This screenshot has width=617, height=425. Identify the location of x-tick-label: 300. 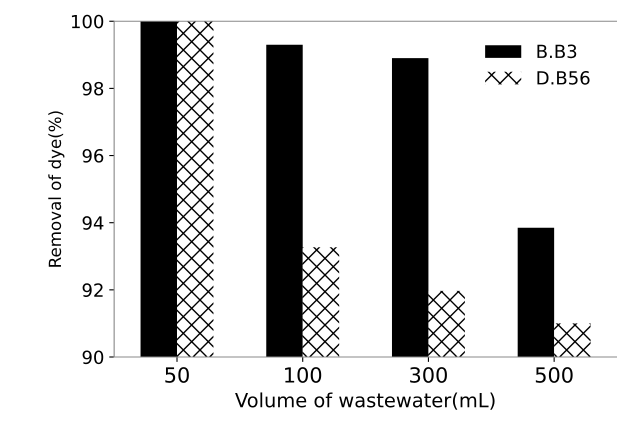
(428, 375).